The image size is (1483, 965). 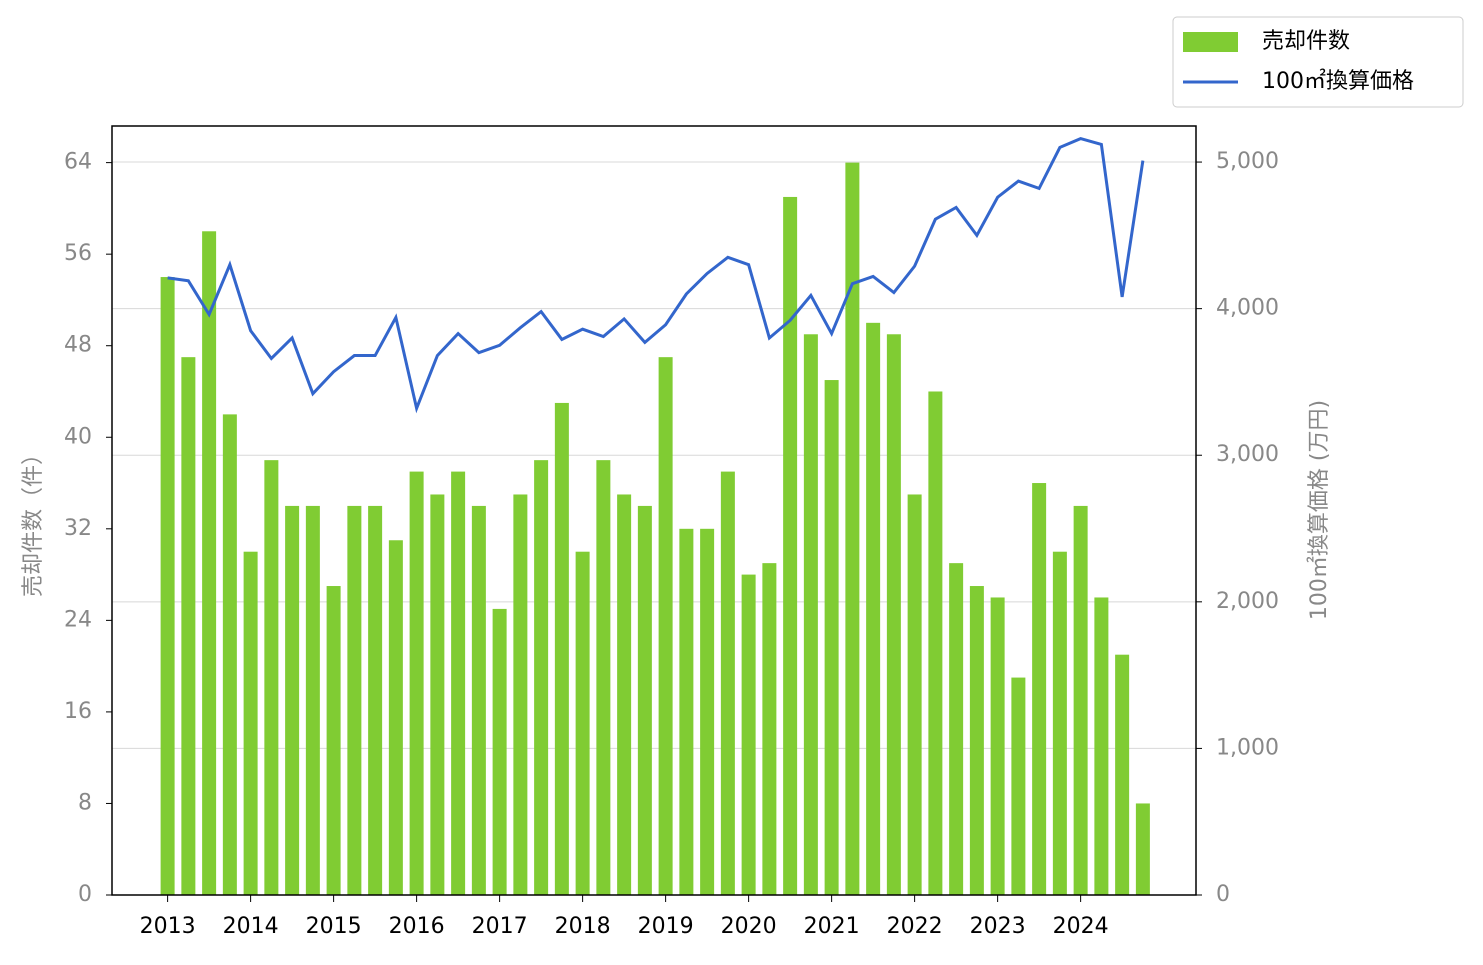 I want to click on y2-tick-label: 3,000, so click(x=1247, y=454).